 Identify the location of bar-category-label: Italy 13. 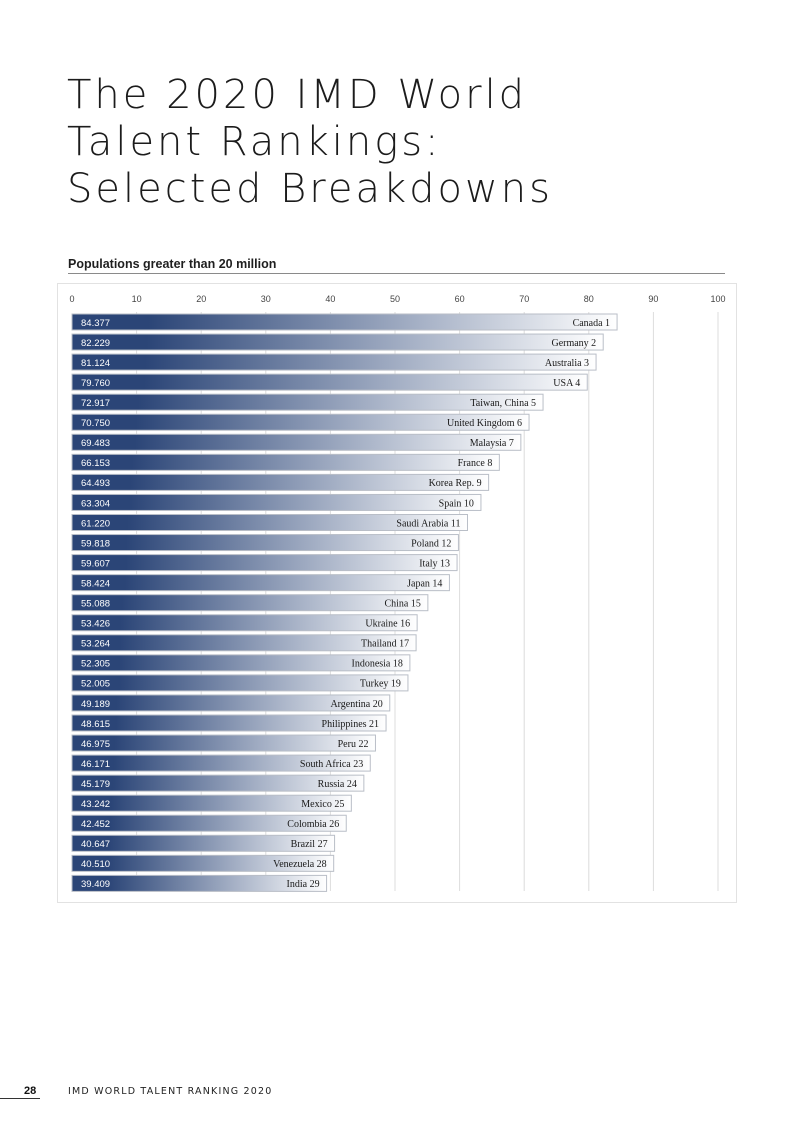
(434, 563).